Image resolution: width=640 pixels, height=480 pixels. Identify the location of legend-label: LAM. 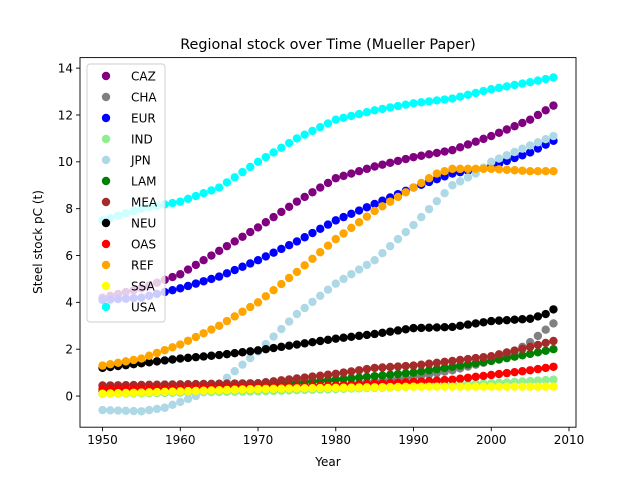
(144, 181).